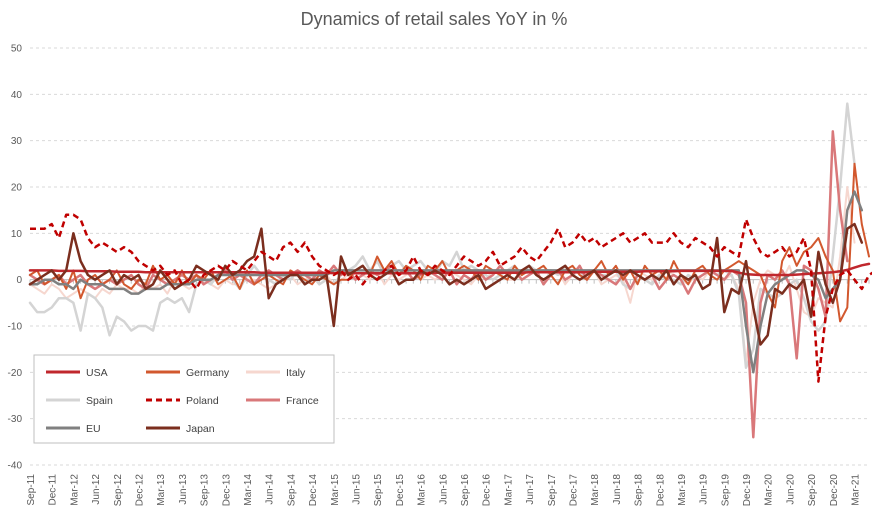  What do you see at coordinates (15, 327) in the screenshot?
I see `y-tick-label: -10` at bounding box center [15, 327].